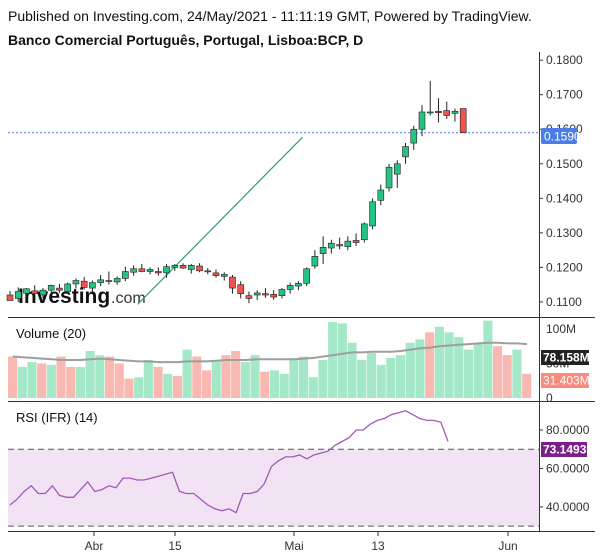 The height and width of the screenshot is (558, 600). What do you see at coordinates (64, 296) in the screenshot?
I see `logo-word: Investing` at bounding box center [64, 296].